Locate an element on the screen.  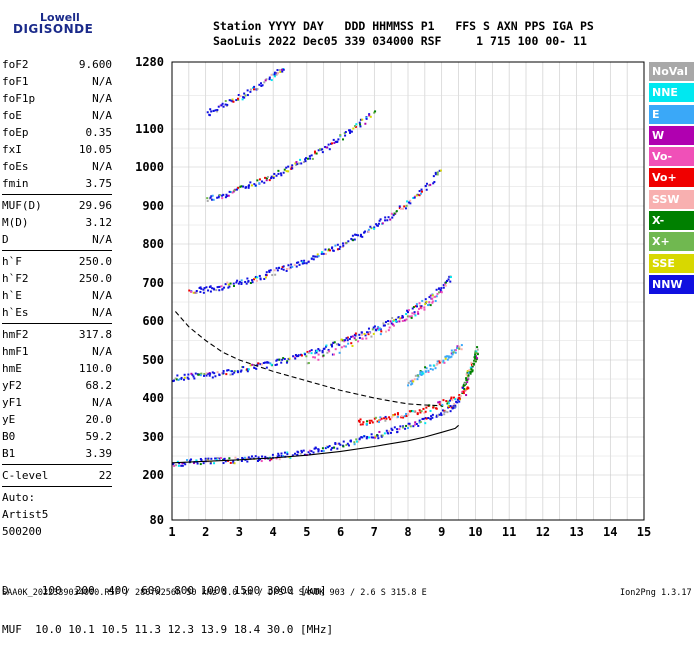
param-key: h`Es is located at coordinates (15, 312).